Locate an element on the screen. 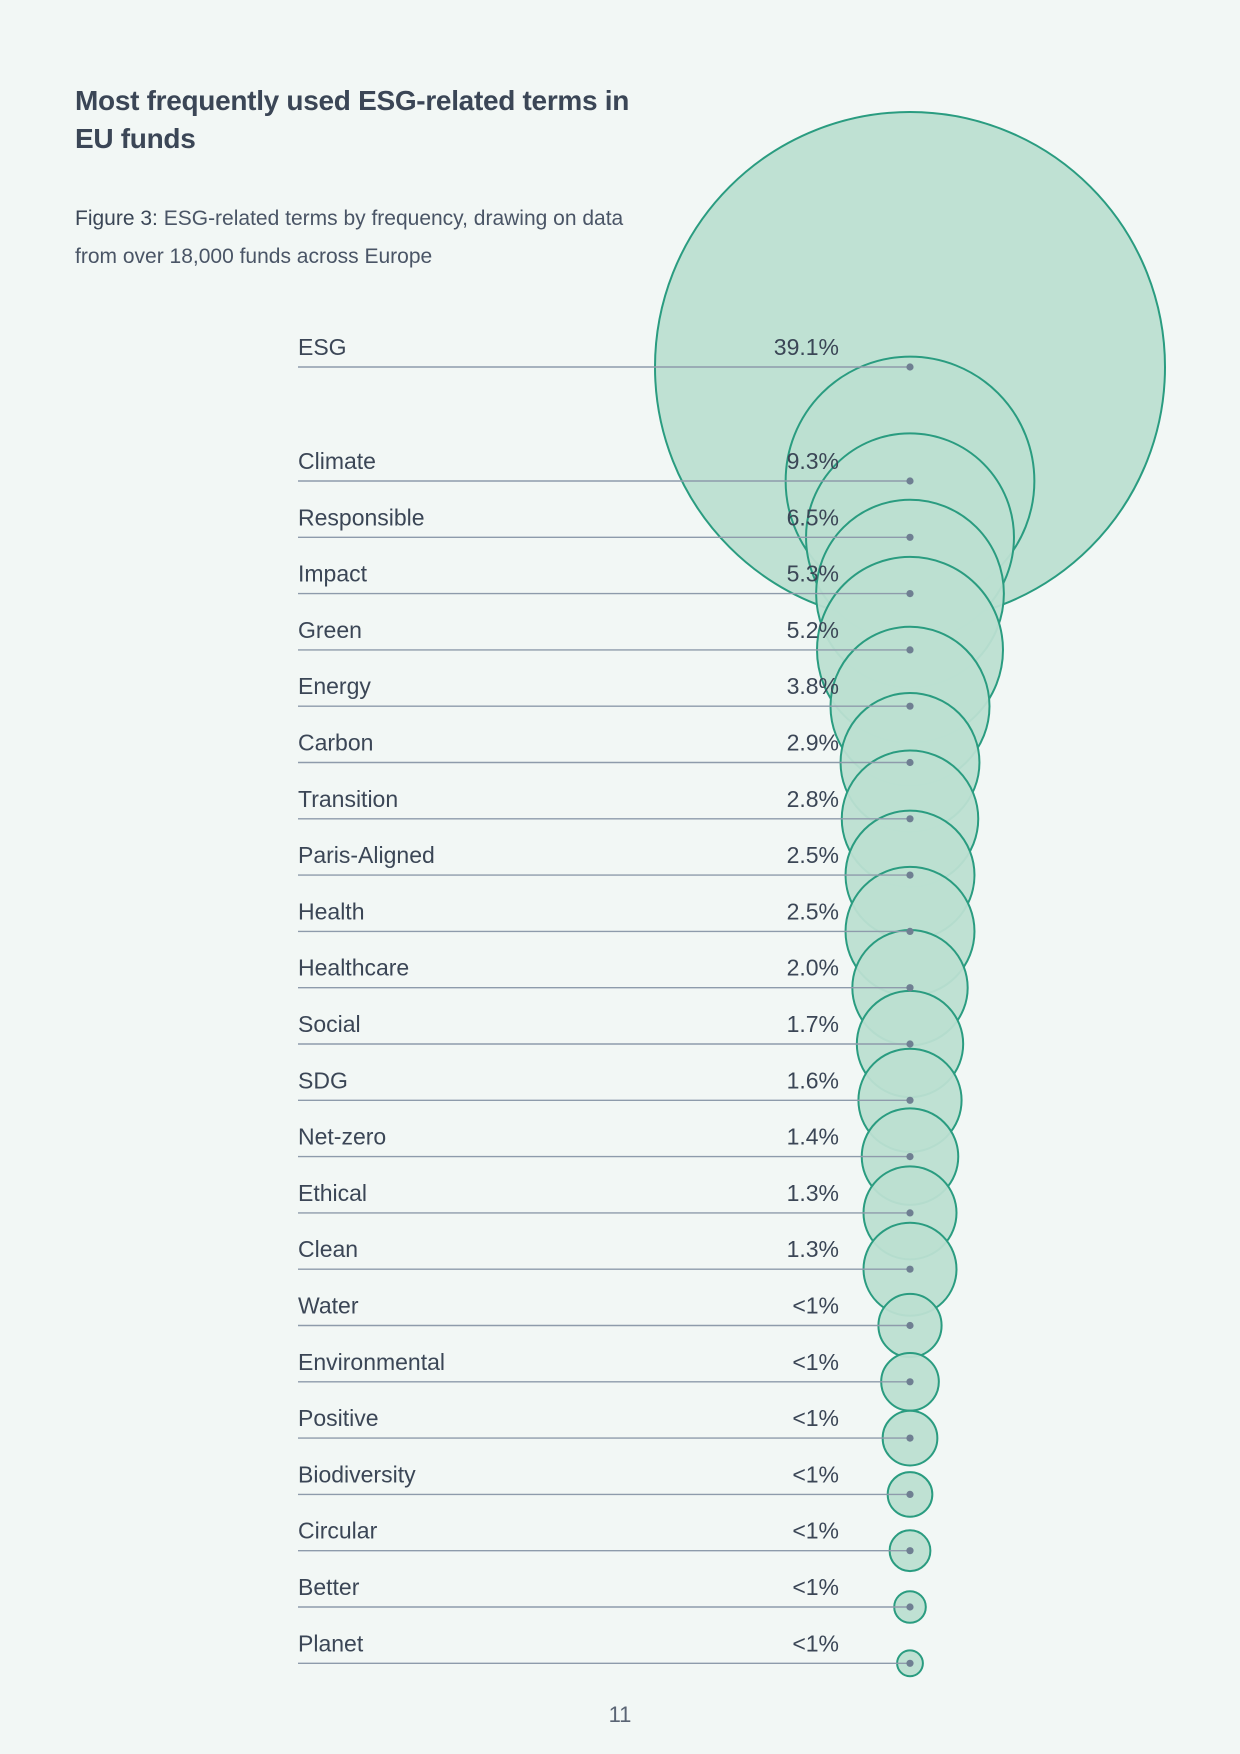  value-label-water: <1% is located at coordinates (815, 1306).